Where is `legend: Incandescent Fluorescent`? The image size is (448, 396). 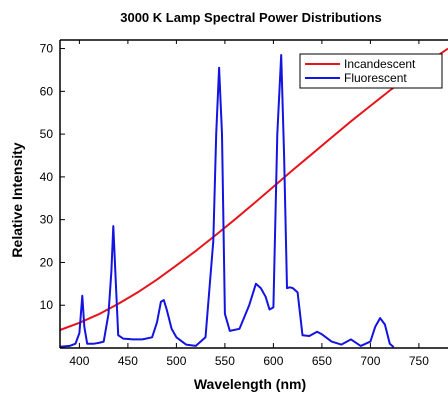 legend: Incandescent Fluorescent is located at coordinates (371, 71).